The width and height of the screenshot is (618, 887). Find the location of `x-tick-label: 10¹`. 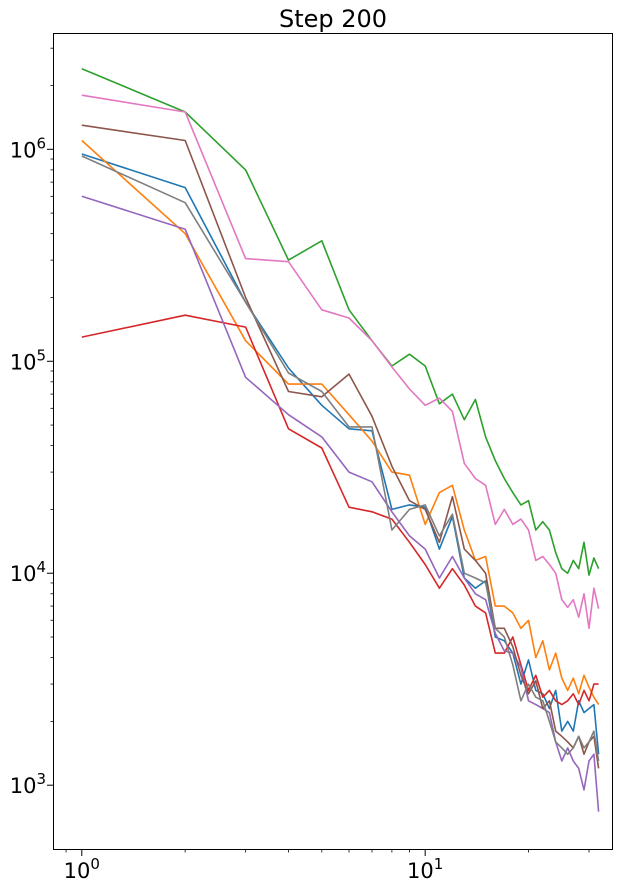

x-tick-label: 10¹ is located at coordinates (425, 869).